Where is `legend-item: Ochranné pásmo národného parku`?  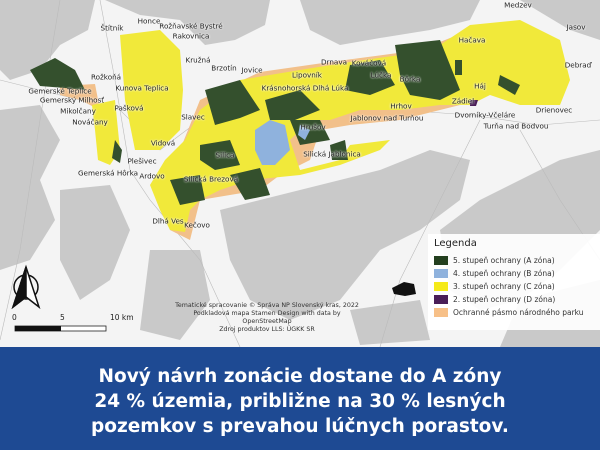 legend-item: Ochranné pásmo národného parku is located at coordinates (514, 312).